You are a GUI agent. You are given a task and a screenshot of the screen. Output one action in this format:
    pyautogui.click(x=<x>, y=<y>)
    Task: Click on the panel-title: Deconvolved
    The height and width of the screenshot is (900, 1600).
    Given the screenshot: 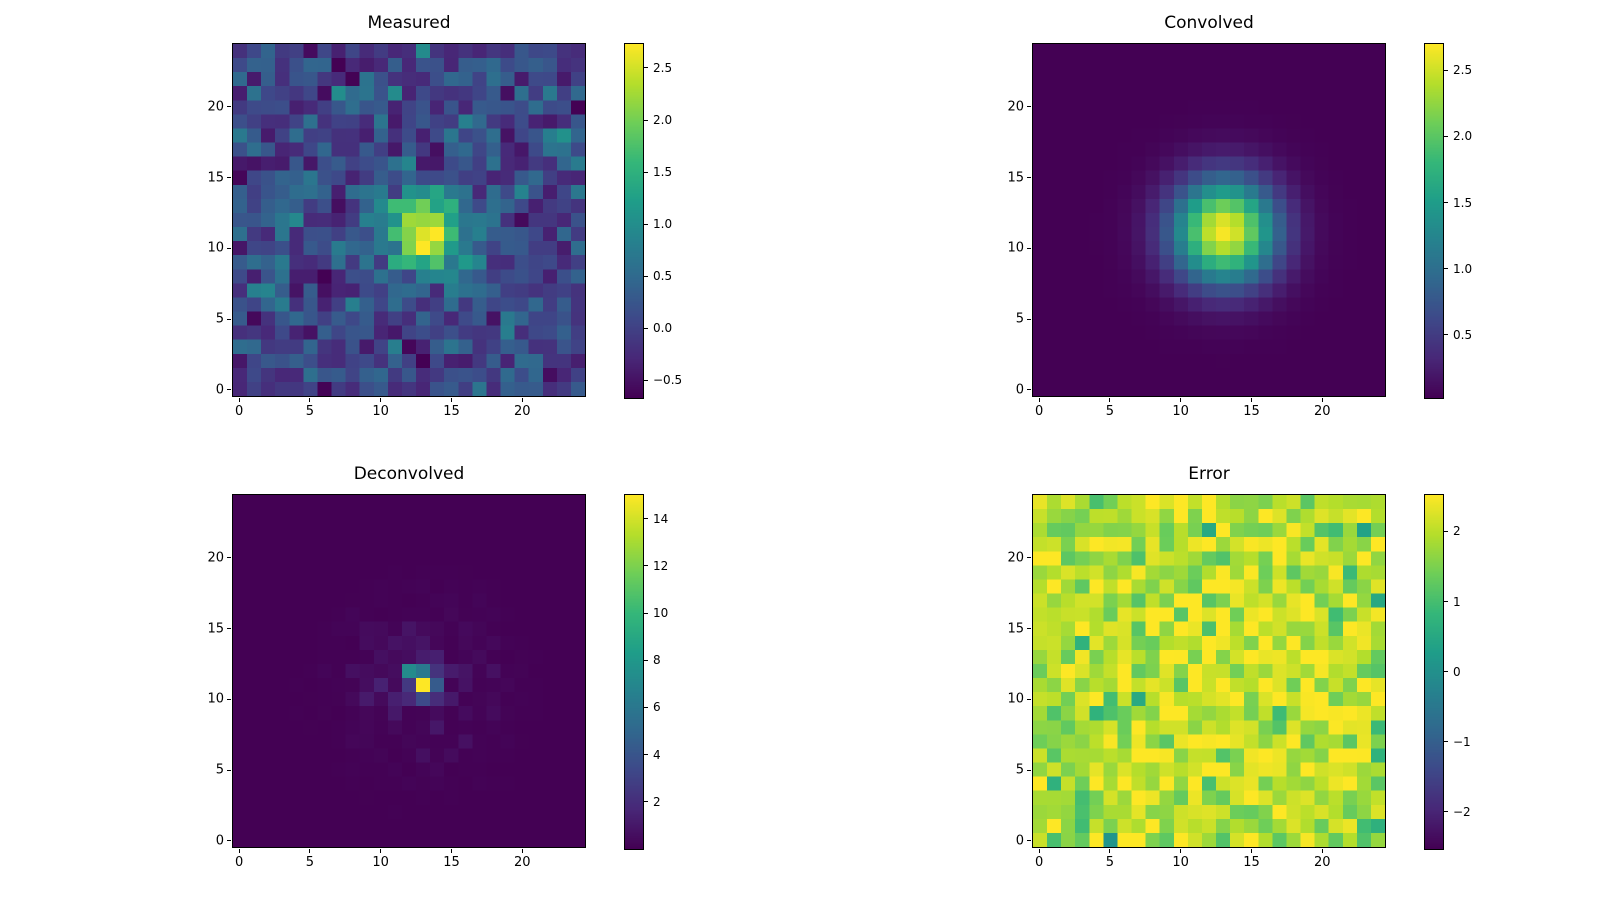 What is the action you would take?
    pyautogui.click(x=409, y=474)
    